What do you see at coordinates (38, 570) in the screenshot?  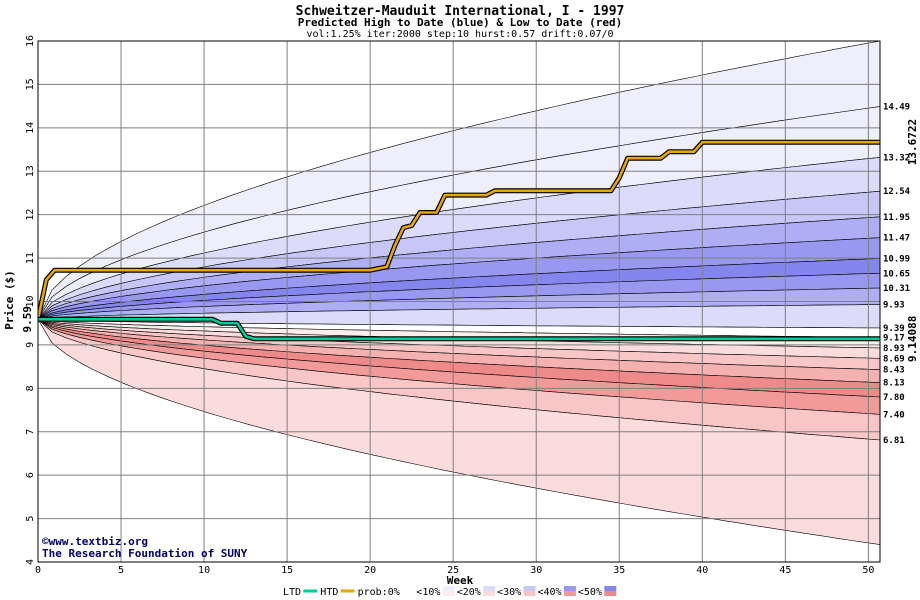 I see `x-tick-label: 0` at bounding box center [38, 570].